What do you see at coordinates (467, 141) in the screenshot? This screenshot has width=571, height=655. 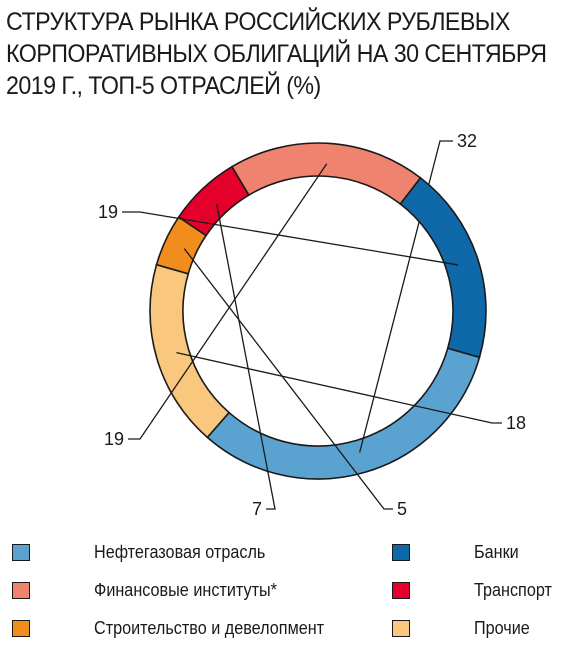 I see `data-label: 32` at bounding box center [467, 141].